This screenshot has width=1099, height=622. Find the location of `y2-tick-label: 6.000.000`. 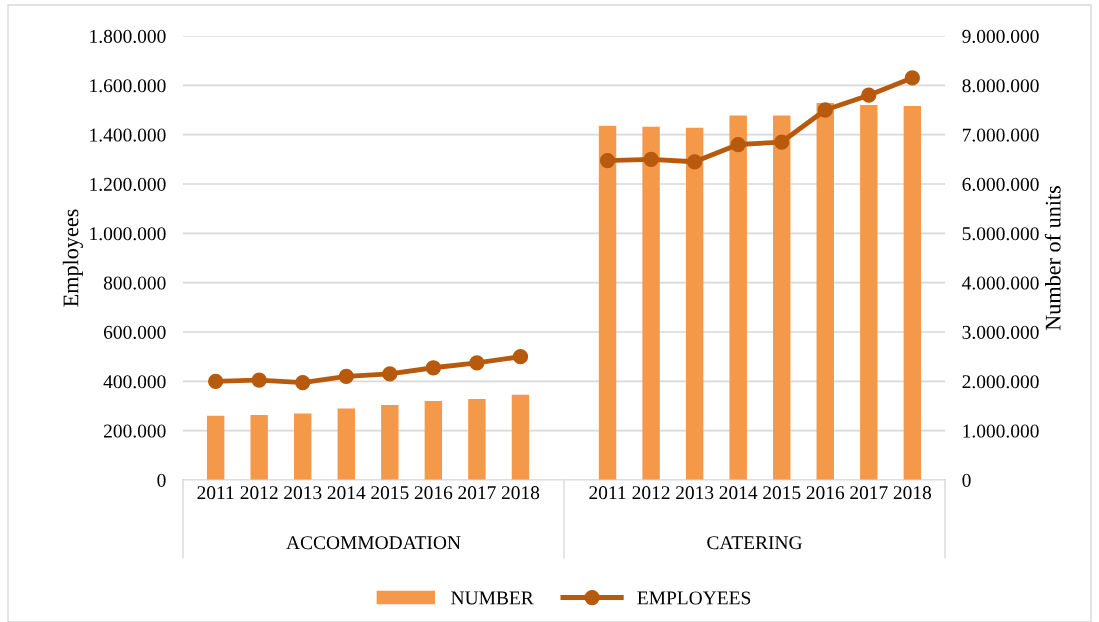

y2-tick-label: 6.000.000 is located at coordinates (1000, 184).